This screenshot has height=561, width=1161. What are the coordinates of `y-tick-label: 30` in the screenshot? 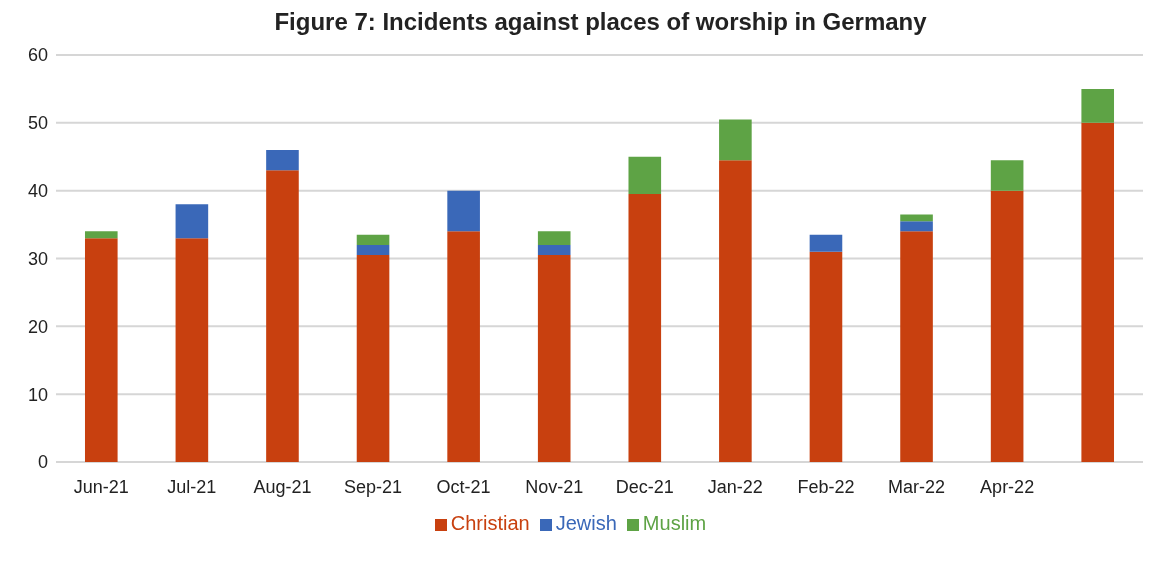 It's located at (37, 258).